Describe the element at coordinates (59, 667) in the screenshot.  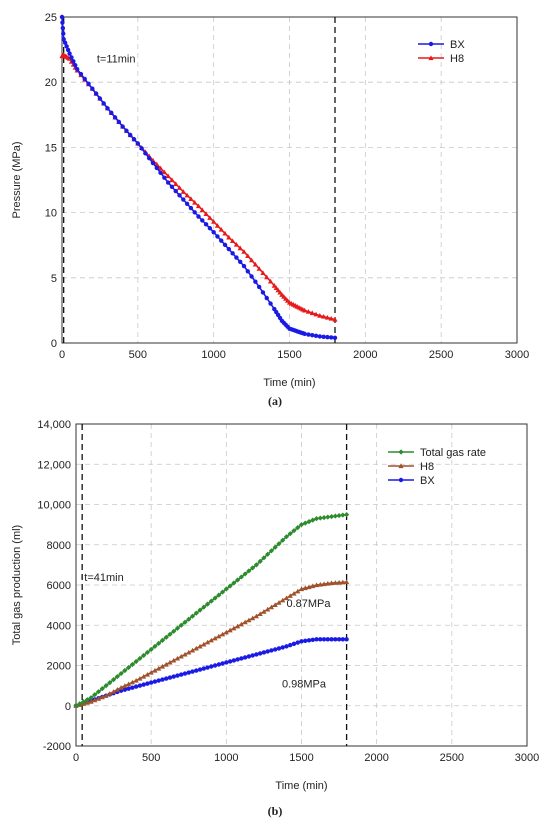
I see `y-tick-label: 2000` at that location.